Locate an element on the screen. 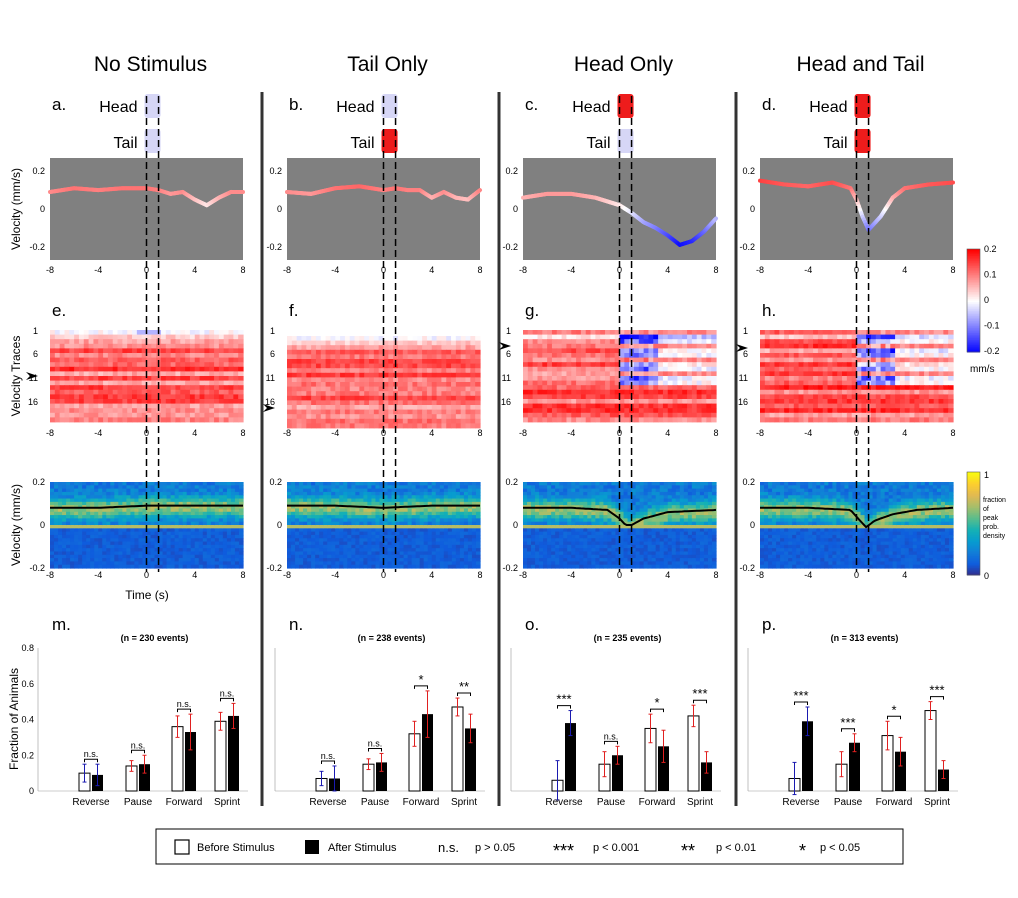 The height and width of the screenshot is (898, 1018). time-tick-label: -4 is located at coordinates (335, 270).